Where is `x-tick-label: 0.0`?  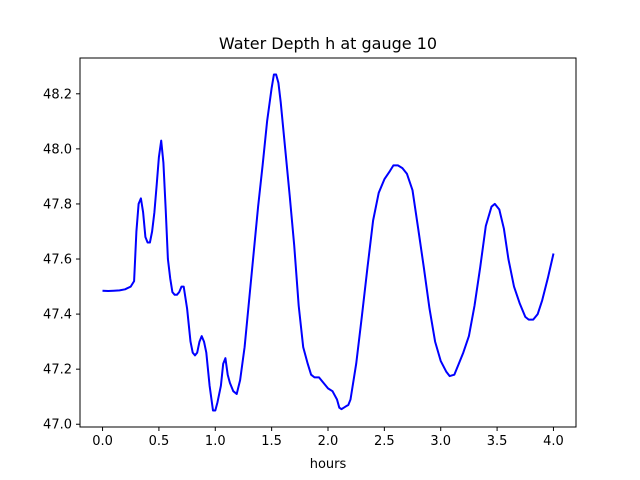 x-tick-label: 0.0 is located at coordinates (102, 441).